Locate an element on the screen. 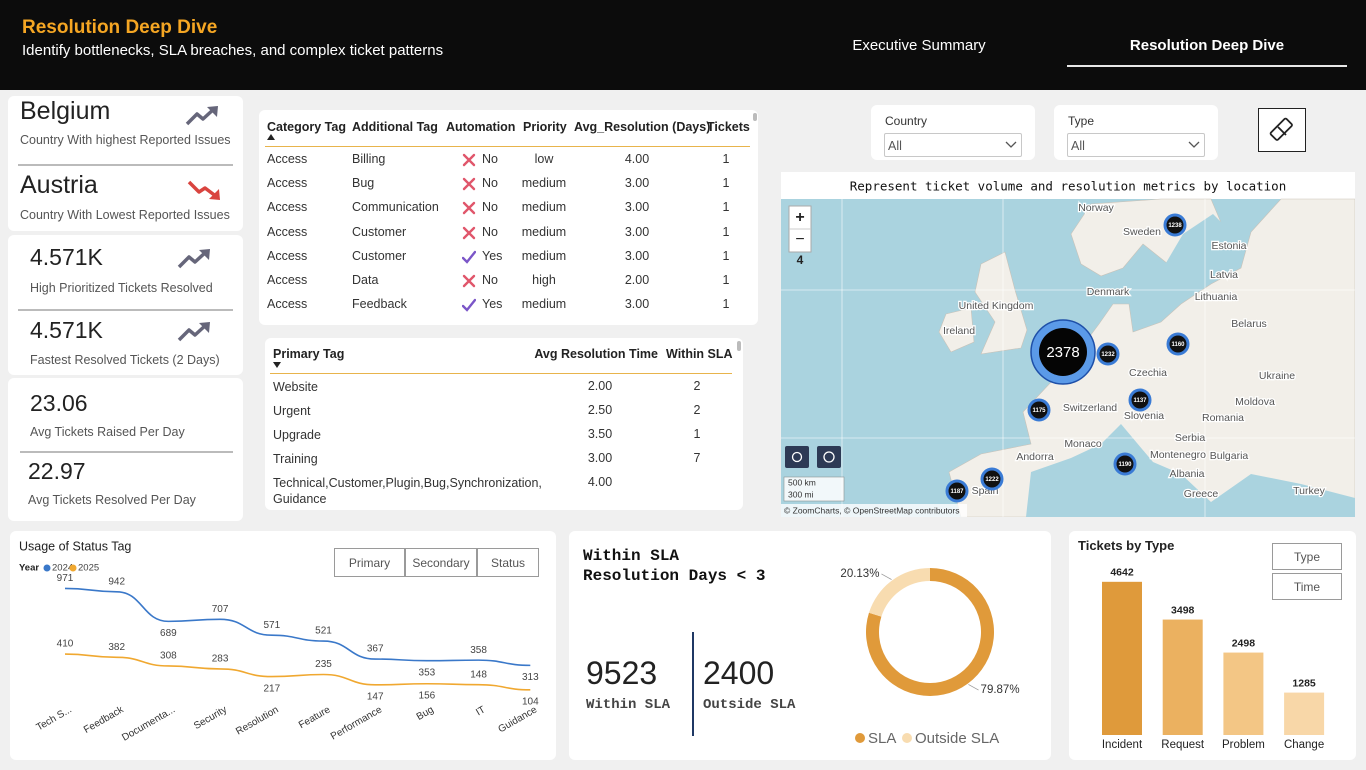  zoom-level: 4 is located at coordinates (800, 260).